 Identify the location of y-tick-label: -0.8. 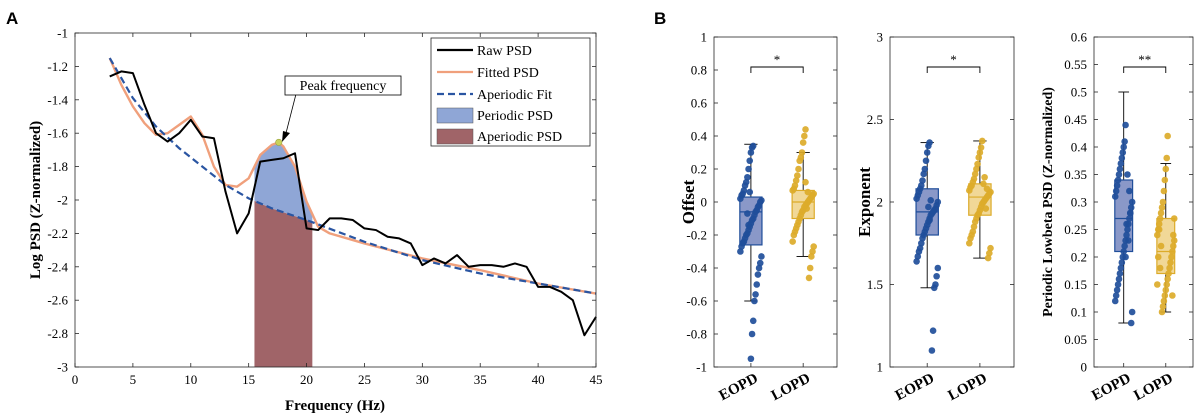
(696, 334).